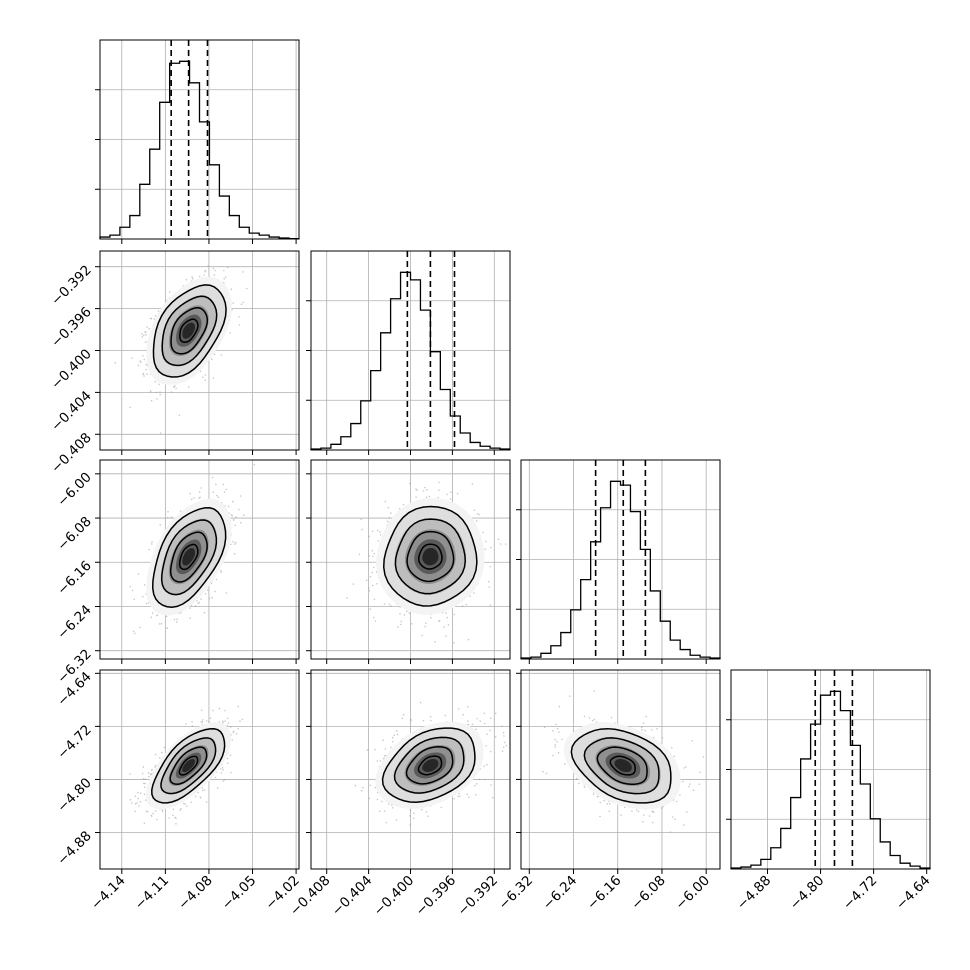 The image size is (970, 970). Describe the element at coordinates (74, 534) in the screenshot. I see `y-tick-label: −6.08` at that location.